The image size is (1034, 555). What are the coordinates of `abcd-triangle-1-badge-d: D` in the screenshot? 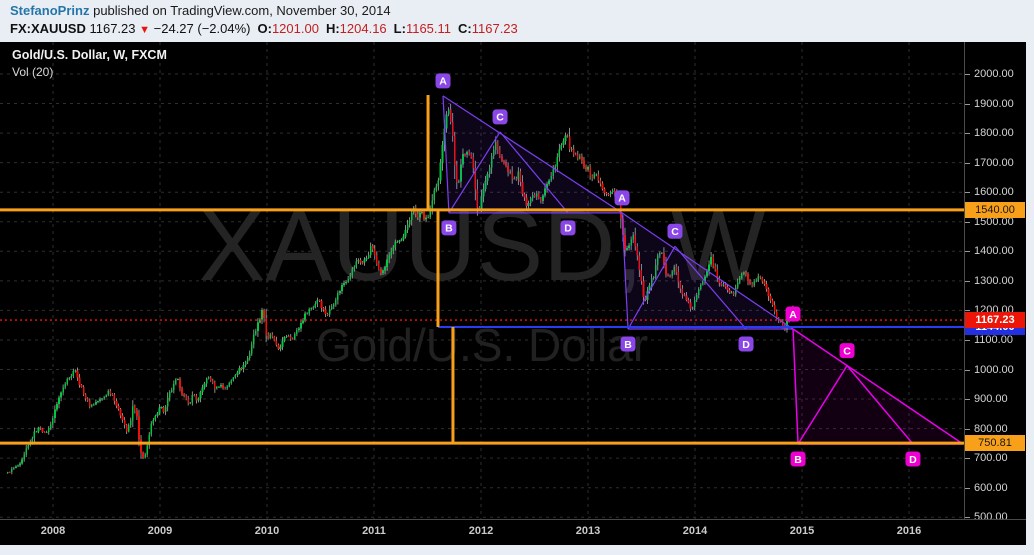 It's located at (568, 228).